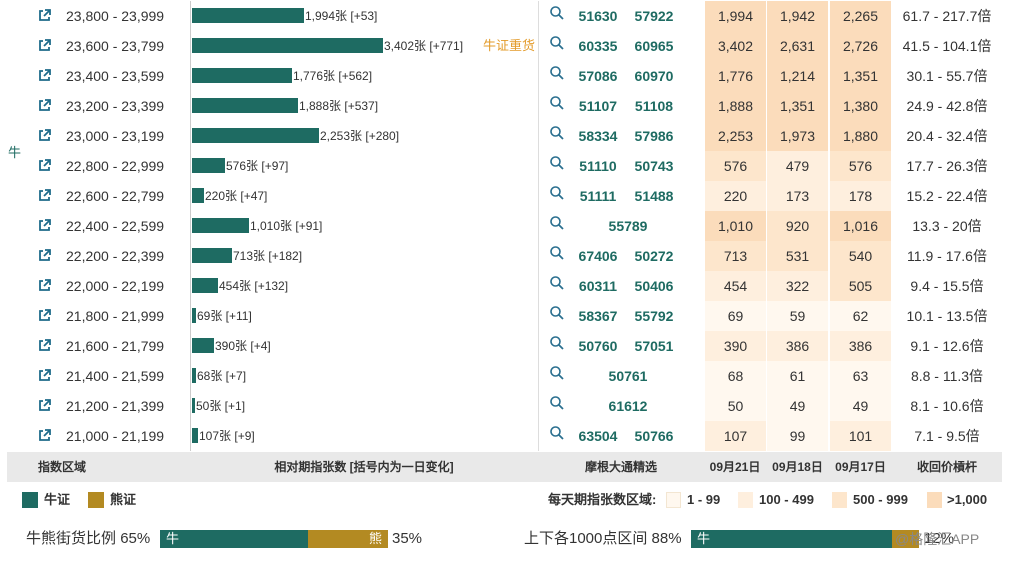 Image resolution: width=1015 pixels, height=561 pixels. Describe the element at coordinates (735, 467) in the screenshot. I see `header-date-1: 09月21日` at that location.